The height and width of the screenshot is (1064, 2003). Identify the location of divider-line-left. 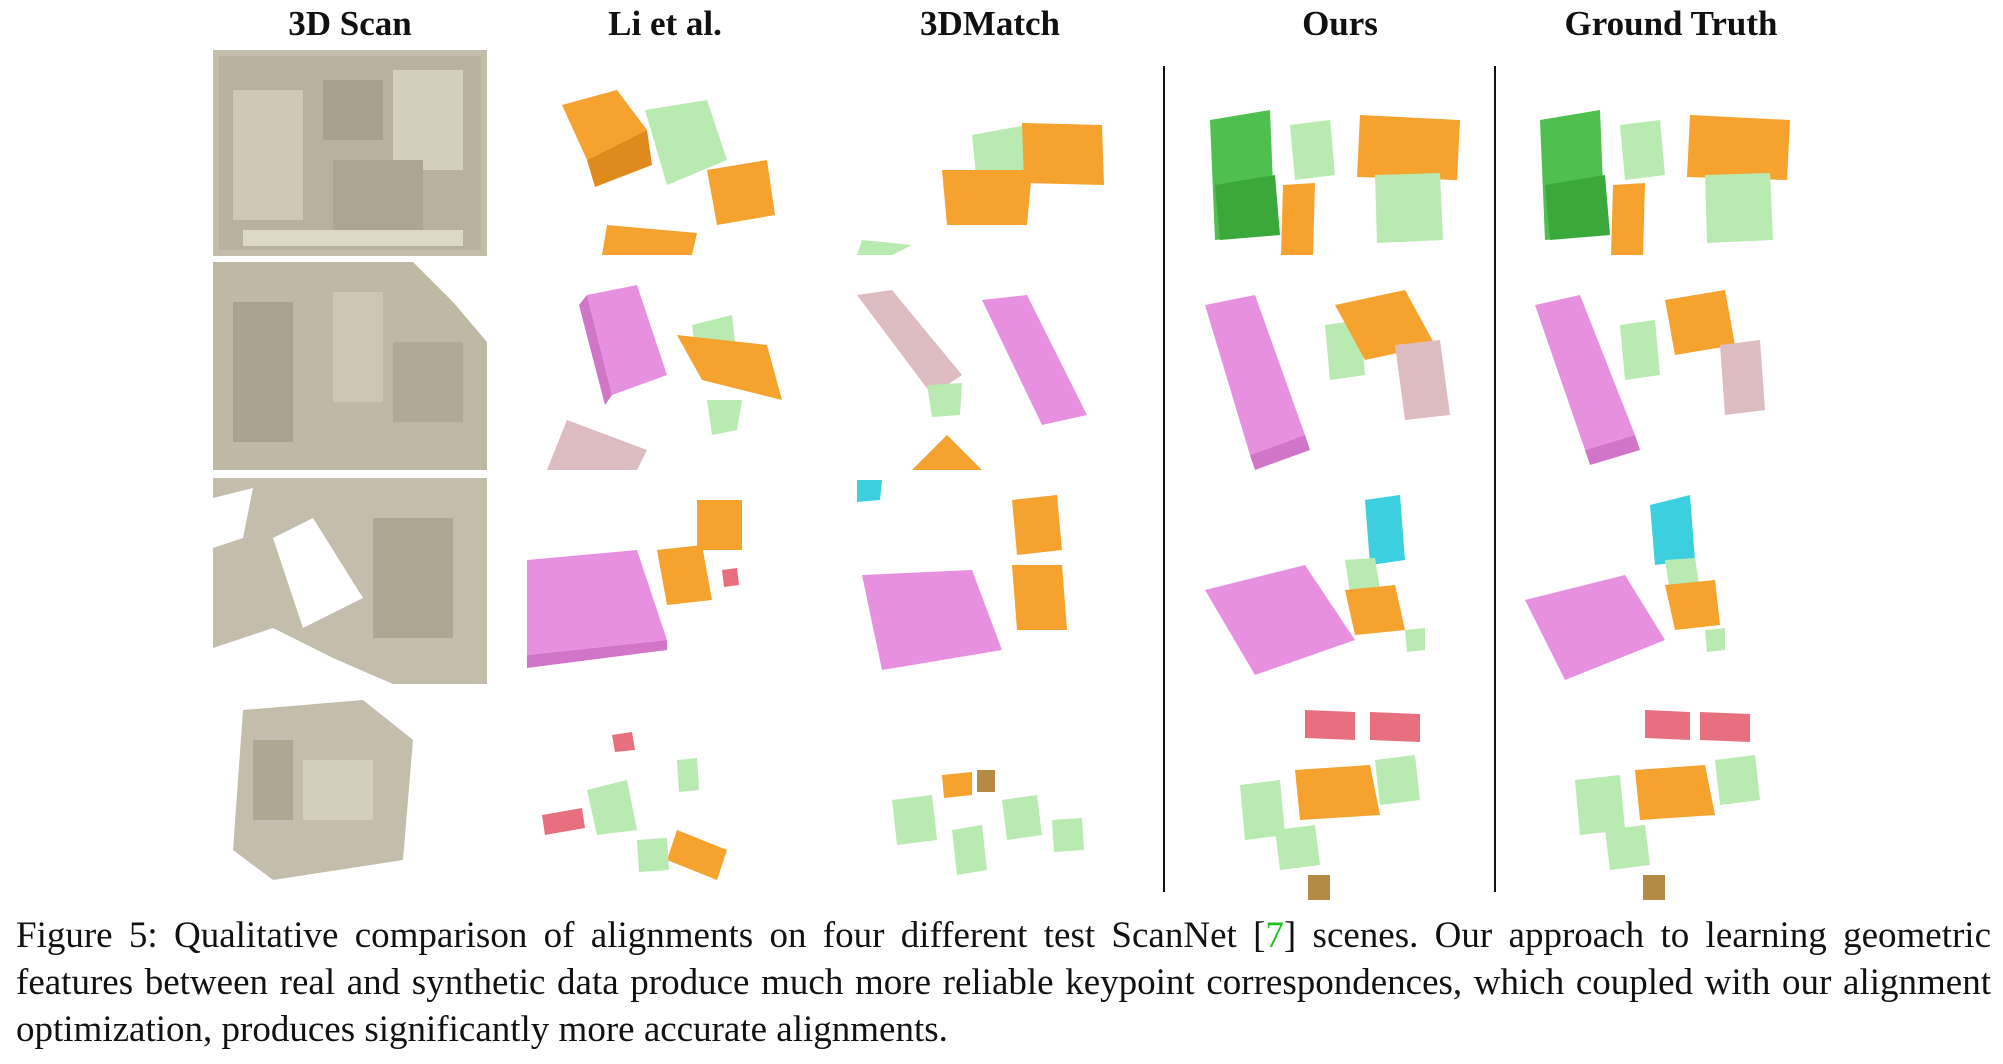
(1164, 479).